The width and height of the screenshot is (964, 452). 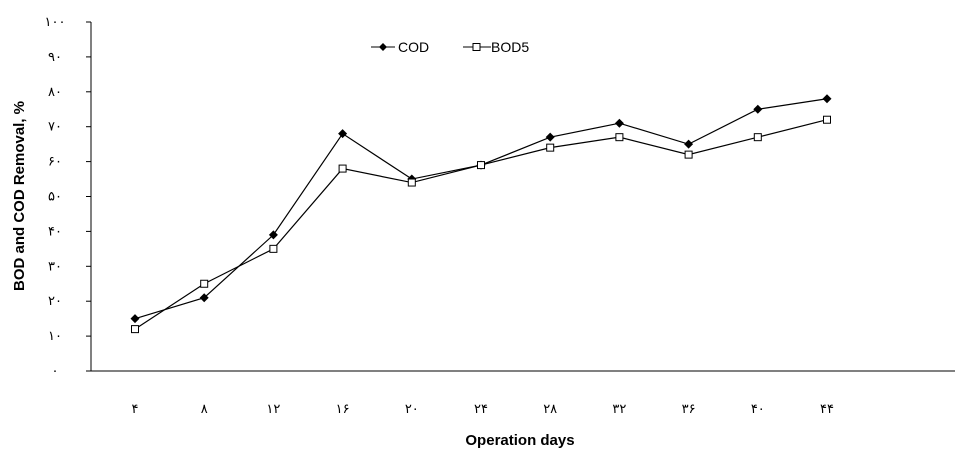 What do you see at coordinates (55, 266) in the screenshot?
I see `y-tick-label: ۳۰` at bounding box center [55, 266].